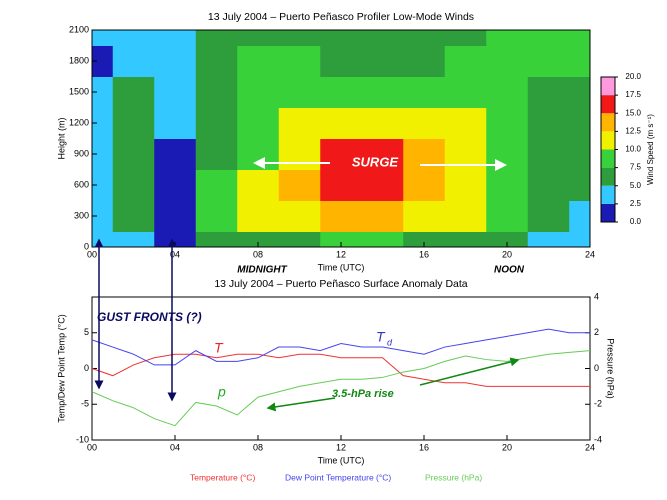 The height and width of the screenshot is (500, 667). I want to click on annotation: NOON, so click(509, 270).